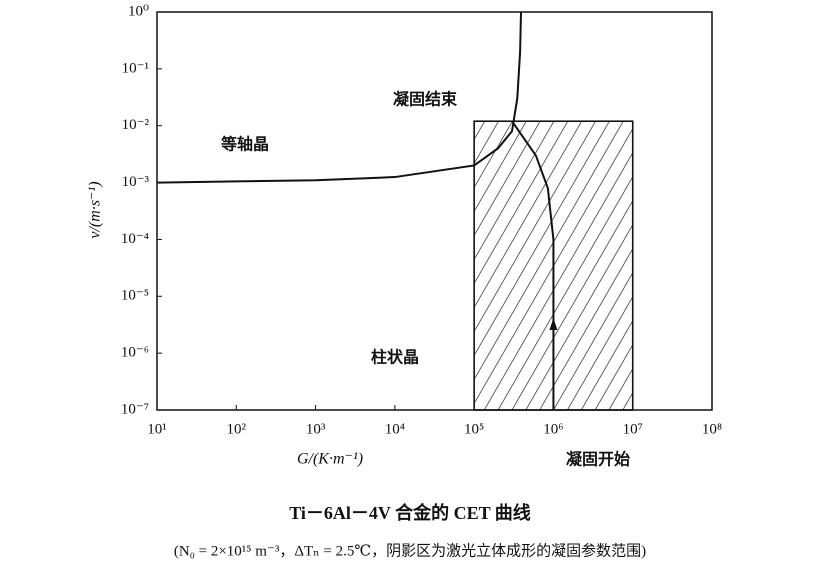 Image resolution: width=820 pixels, height=578 pixels. Describe the element at coordinates (135, 353) in the screenshot. I see `y-tick-label: 10⁻⁶` at that location.